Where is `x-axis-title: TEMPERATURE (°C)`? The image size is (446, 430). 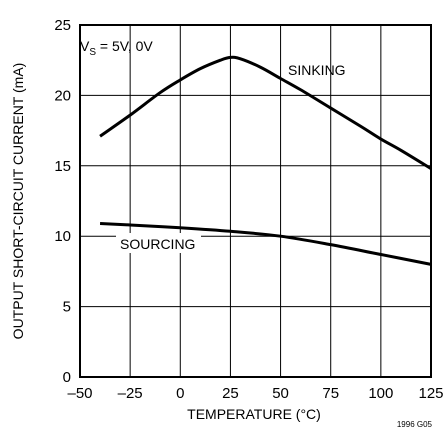
x-axis-title: TEMPERATURE (°C) is located at coordinates (254, 414).